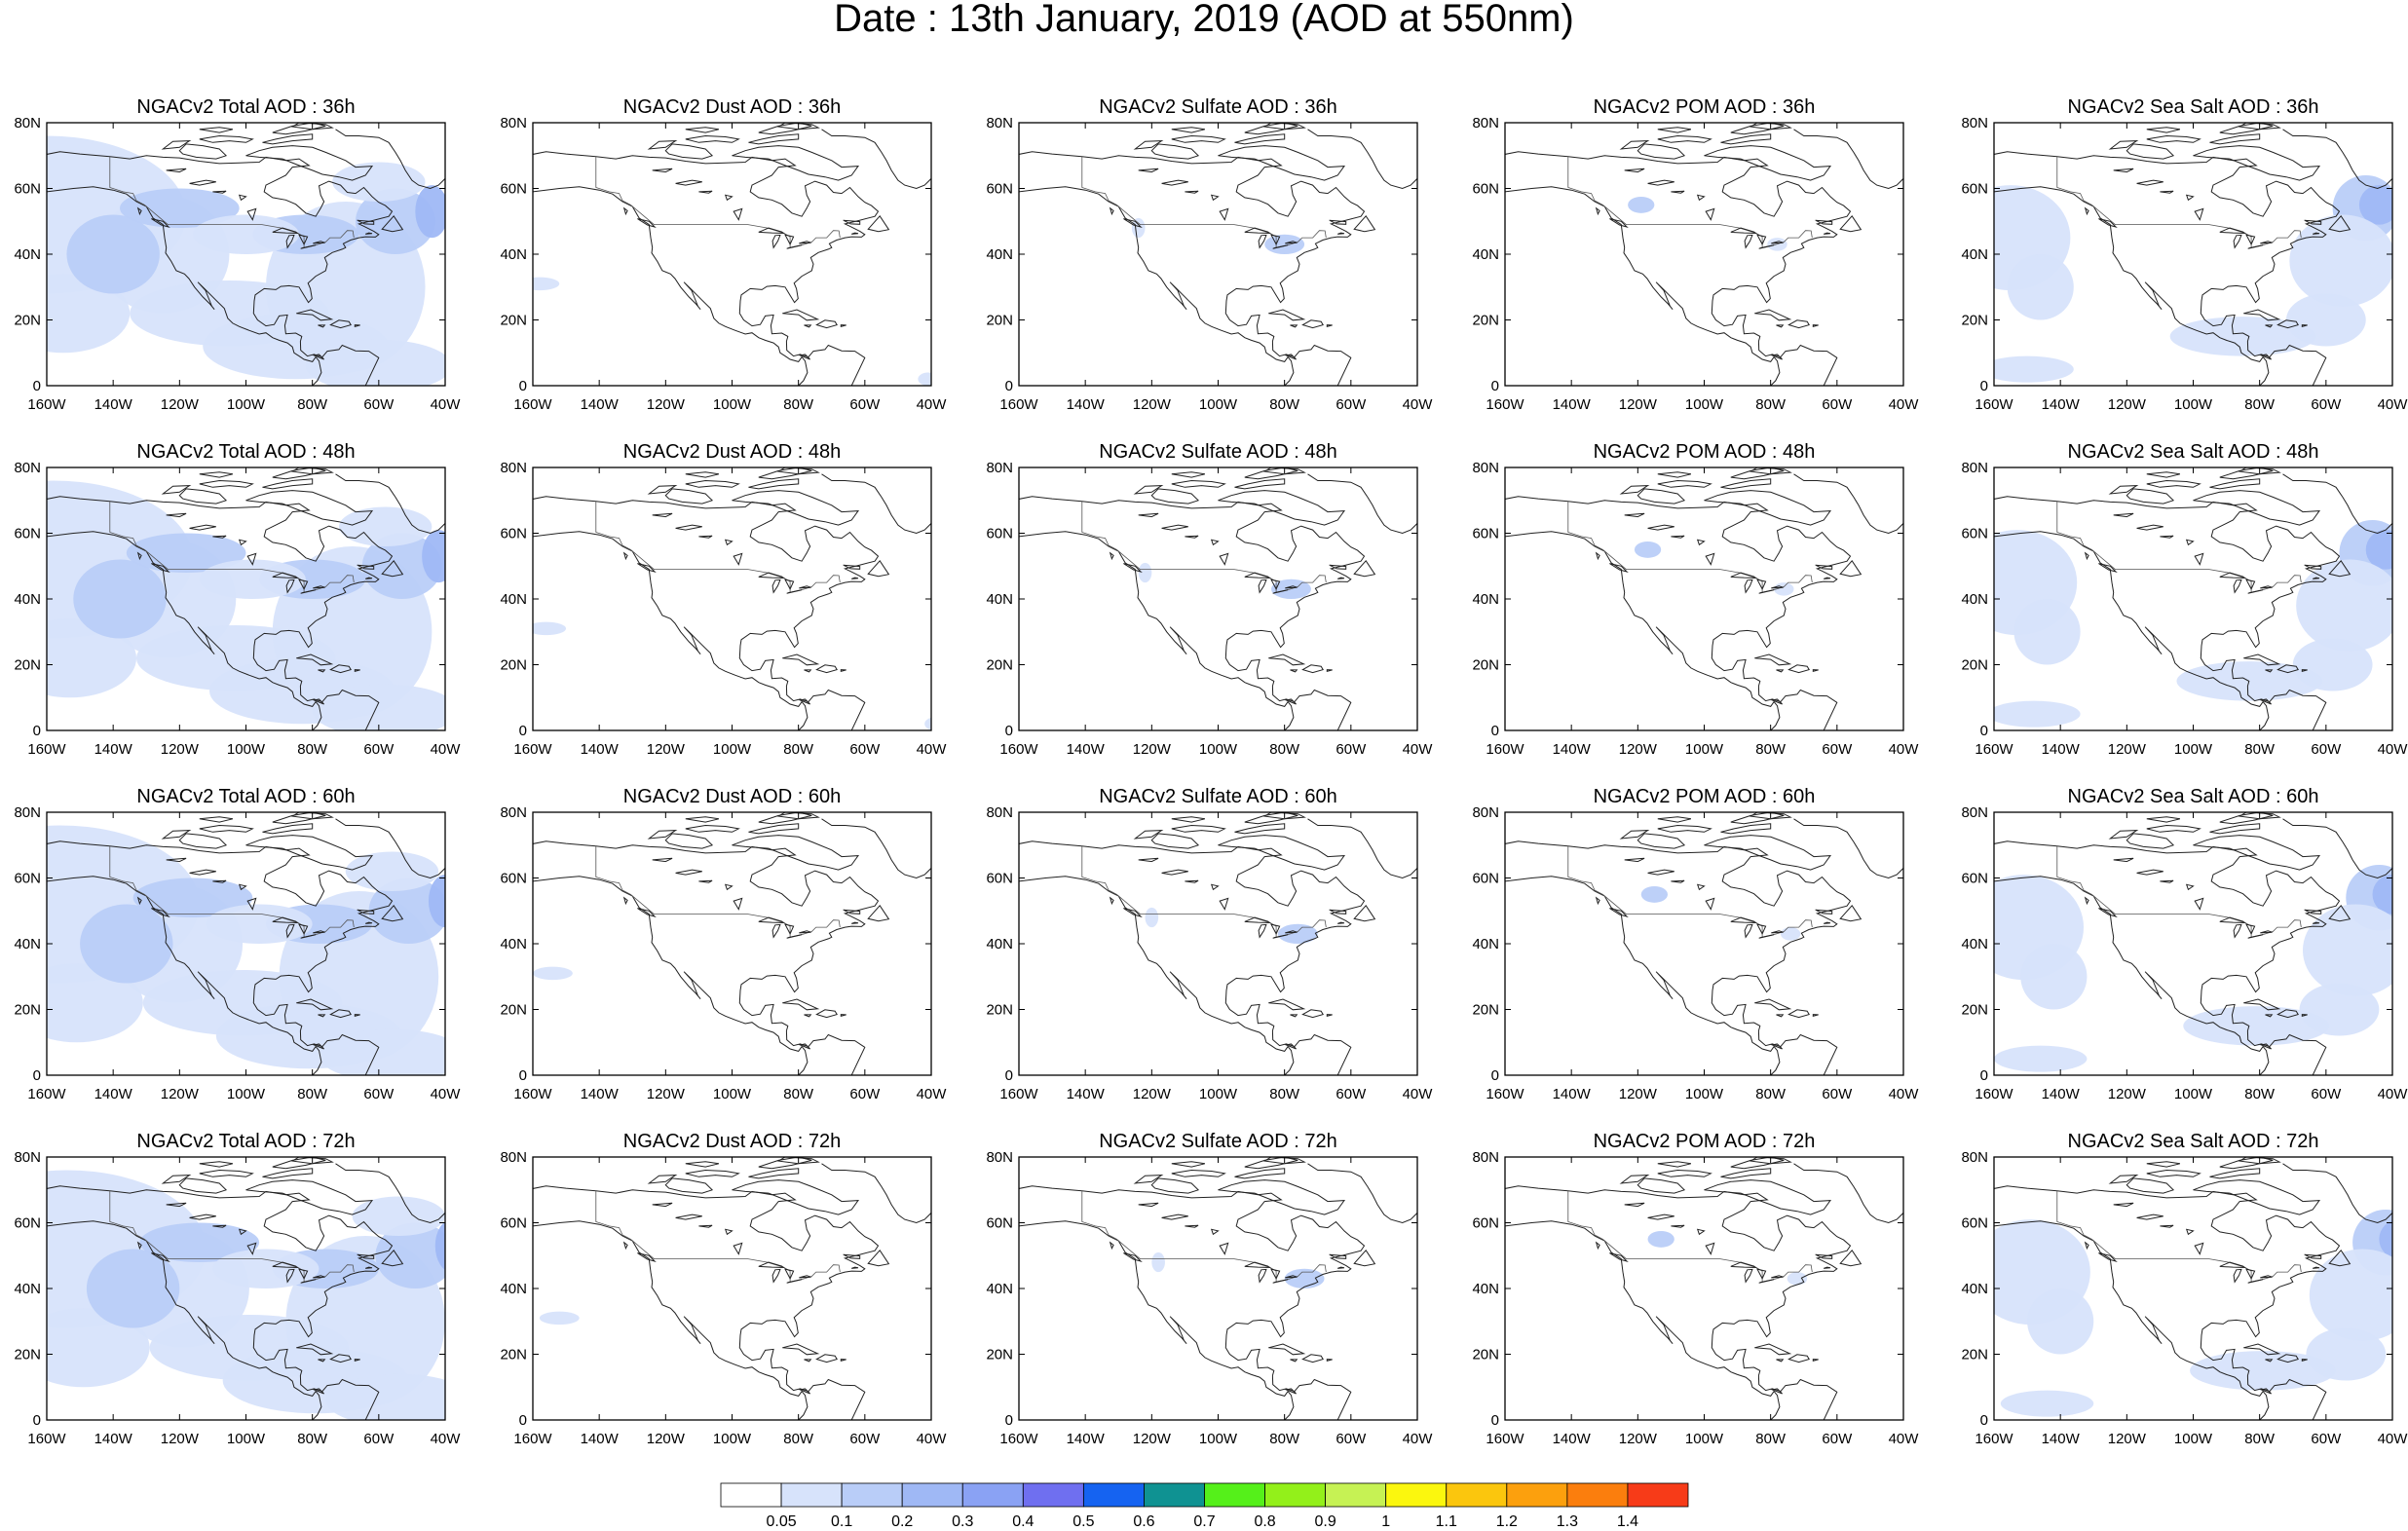 The image size is (2408, 1531). What do you see at coordinates (666, 1094) in the screenshot?
I see `lon-tick-label: 120W` at bounding box center [666, 1094].